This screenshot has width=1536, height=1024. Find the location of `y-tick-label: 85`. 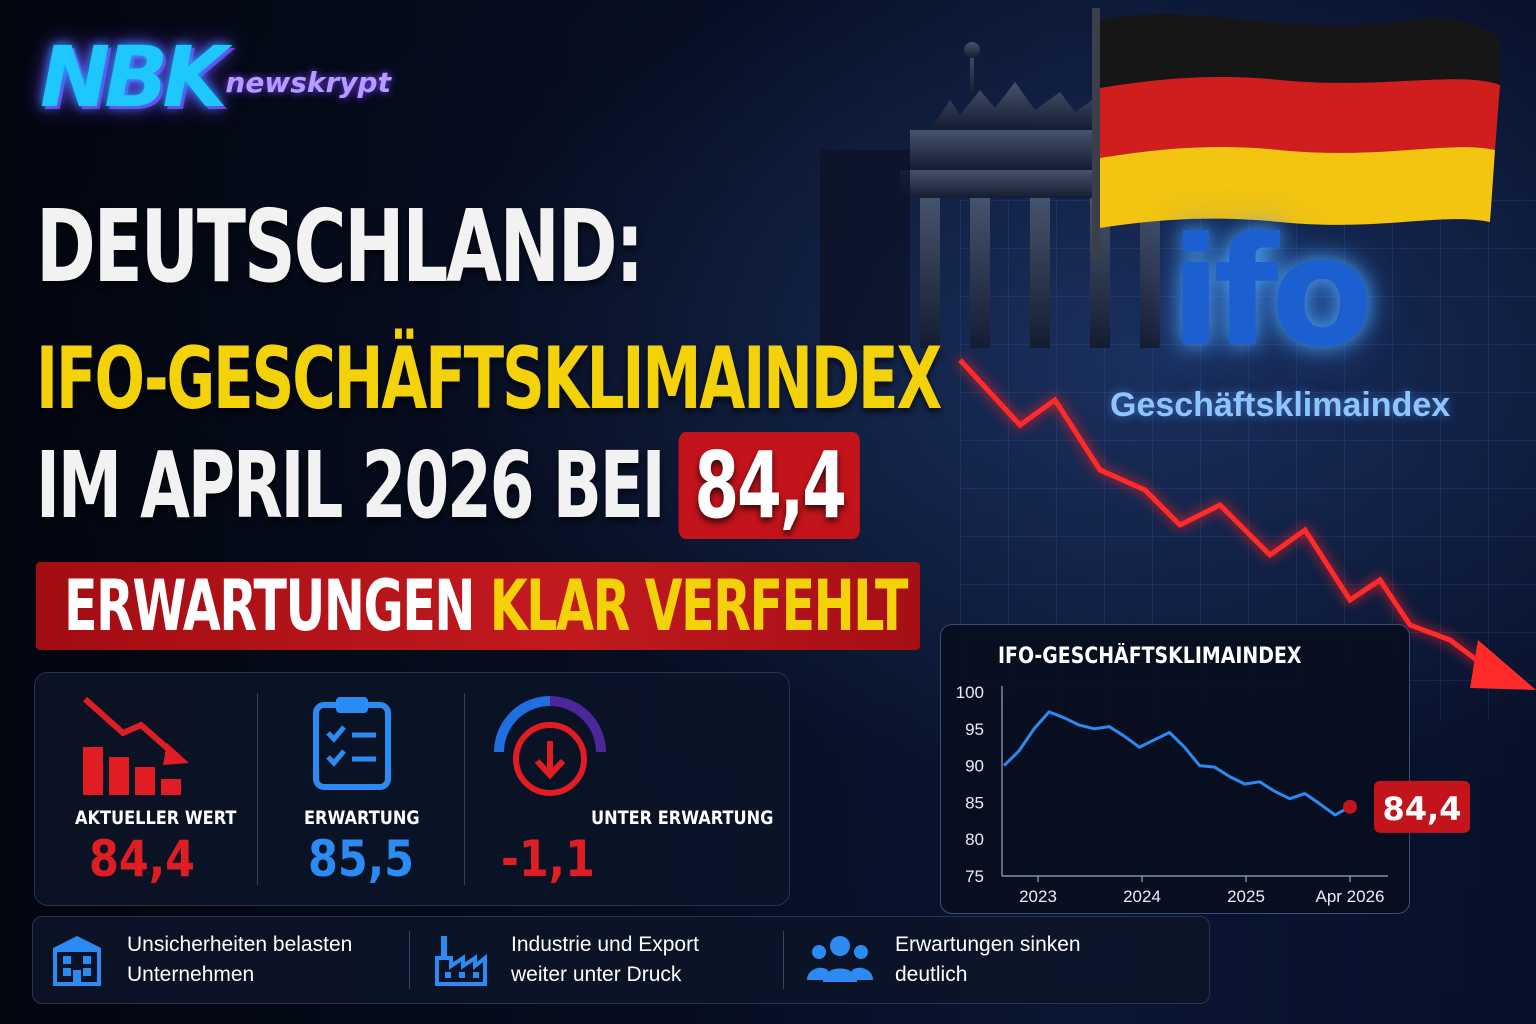

y-tick-label: 85 is located at coordinates (974, 802).